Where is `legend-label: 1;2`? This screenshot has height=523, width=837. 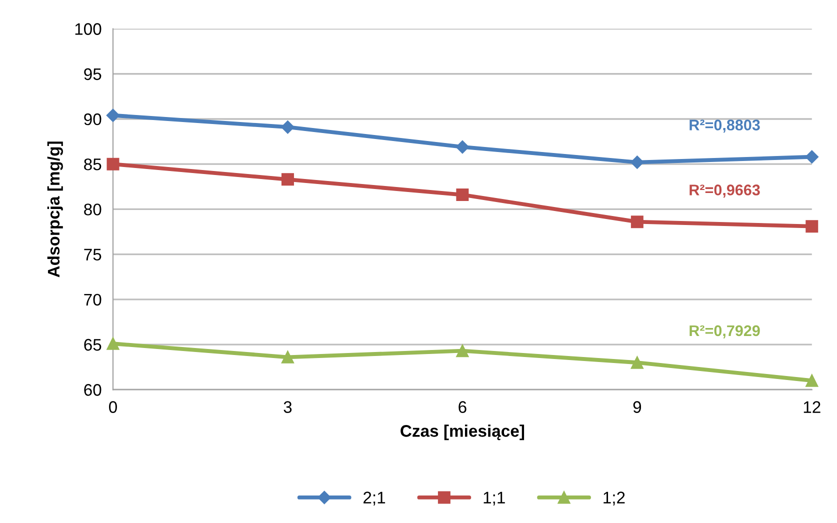 legend-label: 1;2 is located at coordinates (614, 499).